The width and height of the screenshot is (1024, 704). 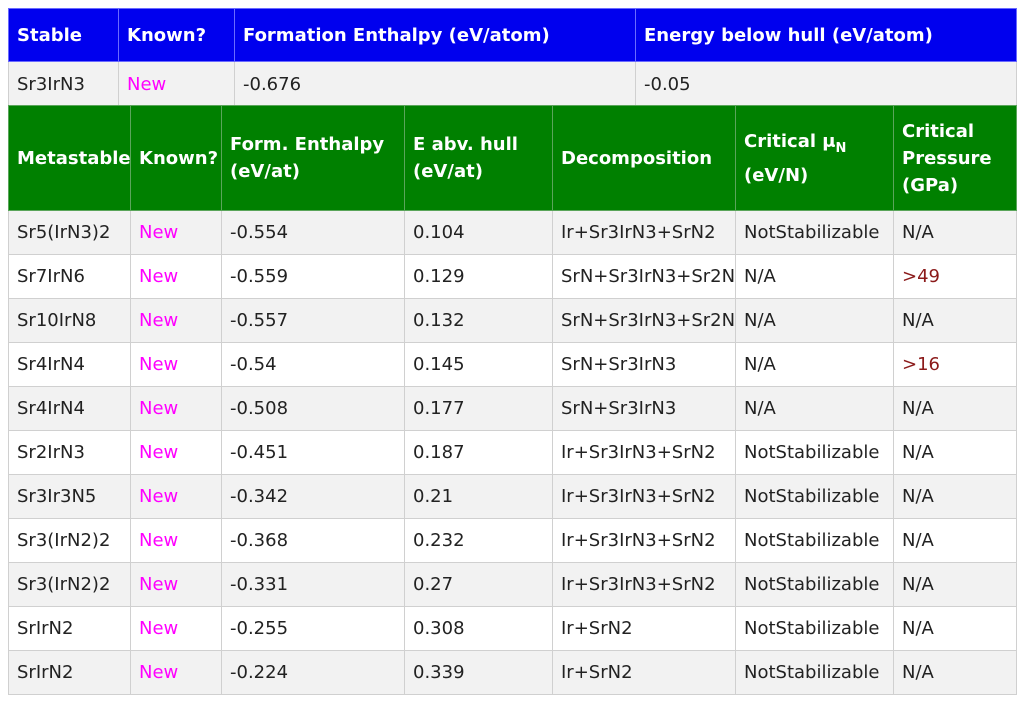 What do you see at coordinates (955, 276) in the screenshot?
I see `critical-pressure-cell: >49` at bounding box center [955, 276].